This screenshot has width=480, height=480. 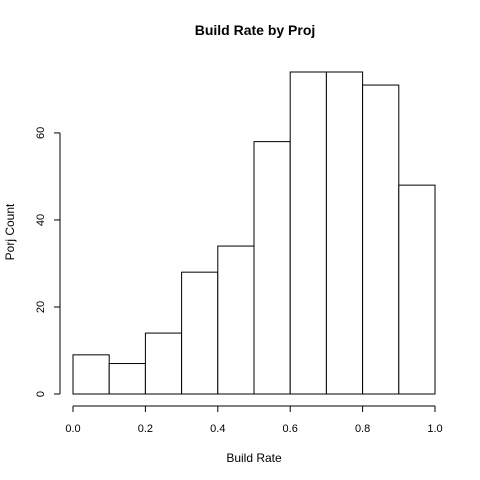 I want to click on y-axis: 0 20 40 60, so click(x=48, y=262).